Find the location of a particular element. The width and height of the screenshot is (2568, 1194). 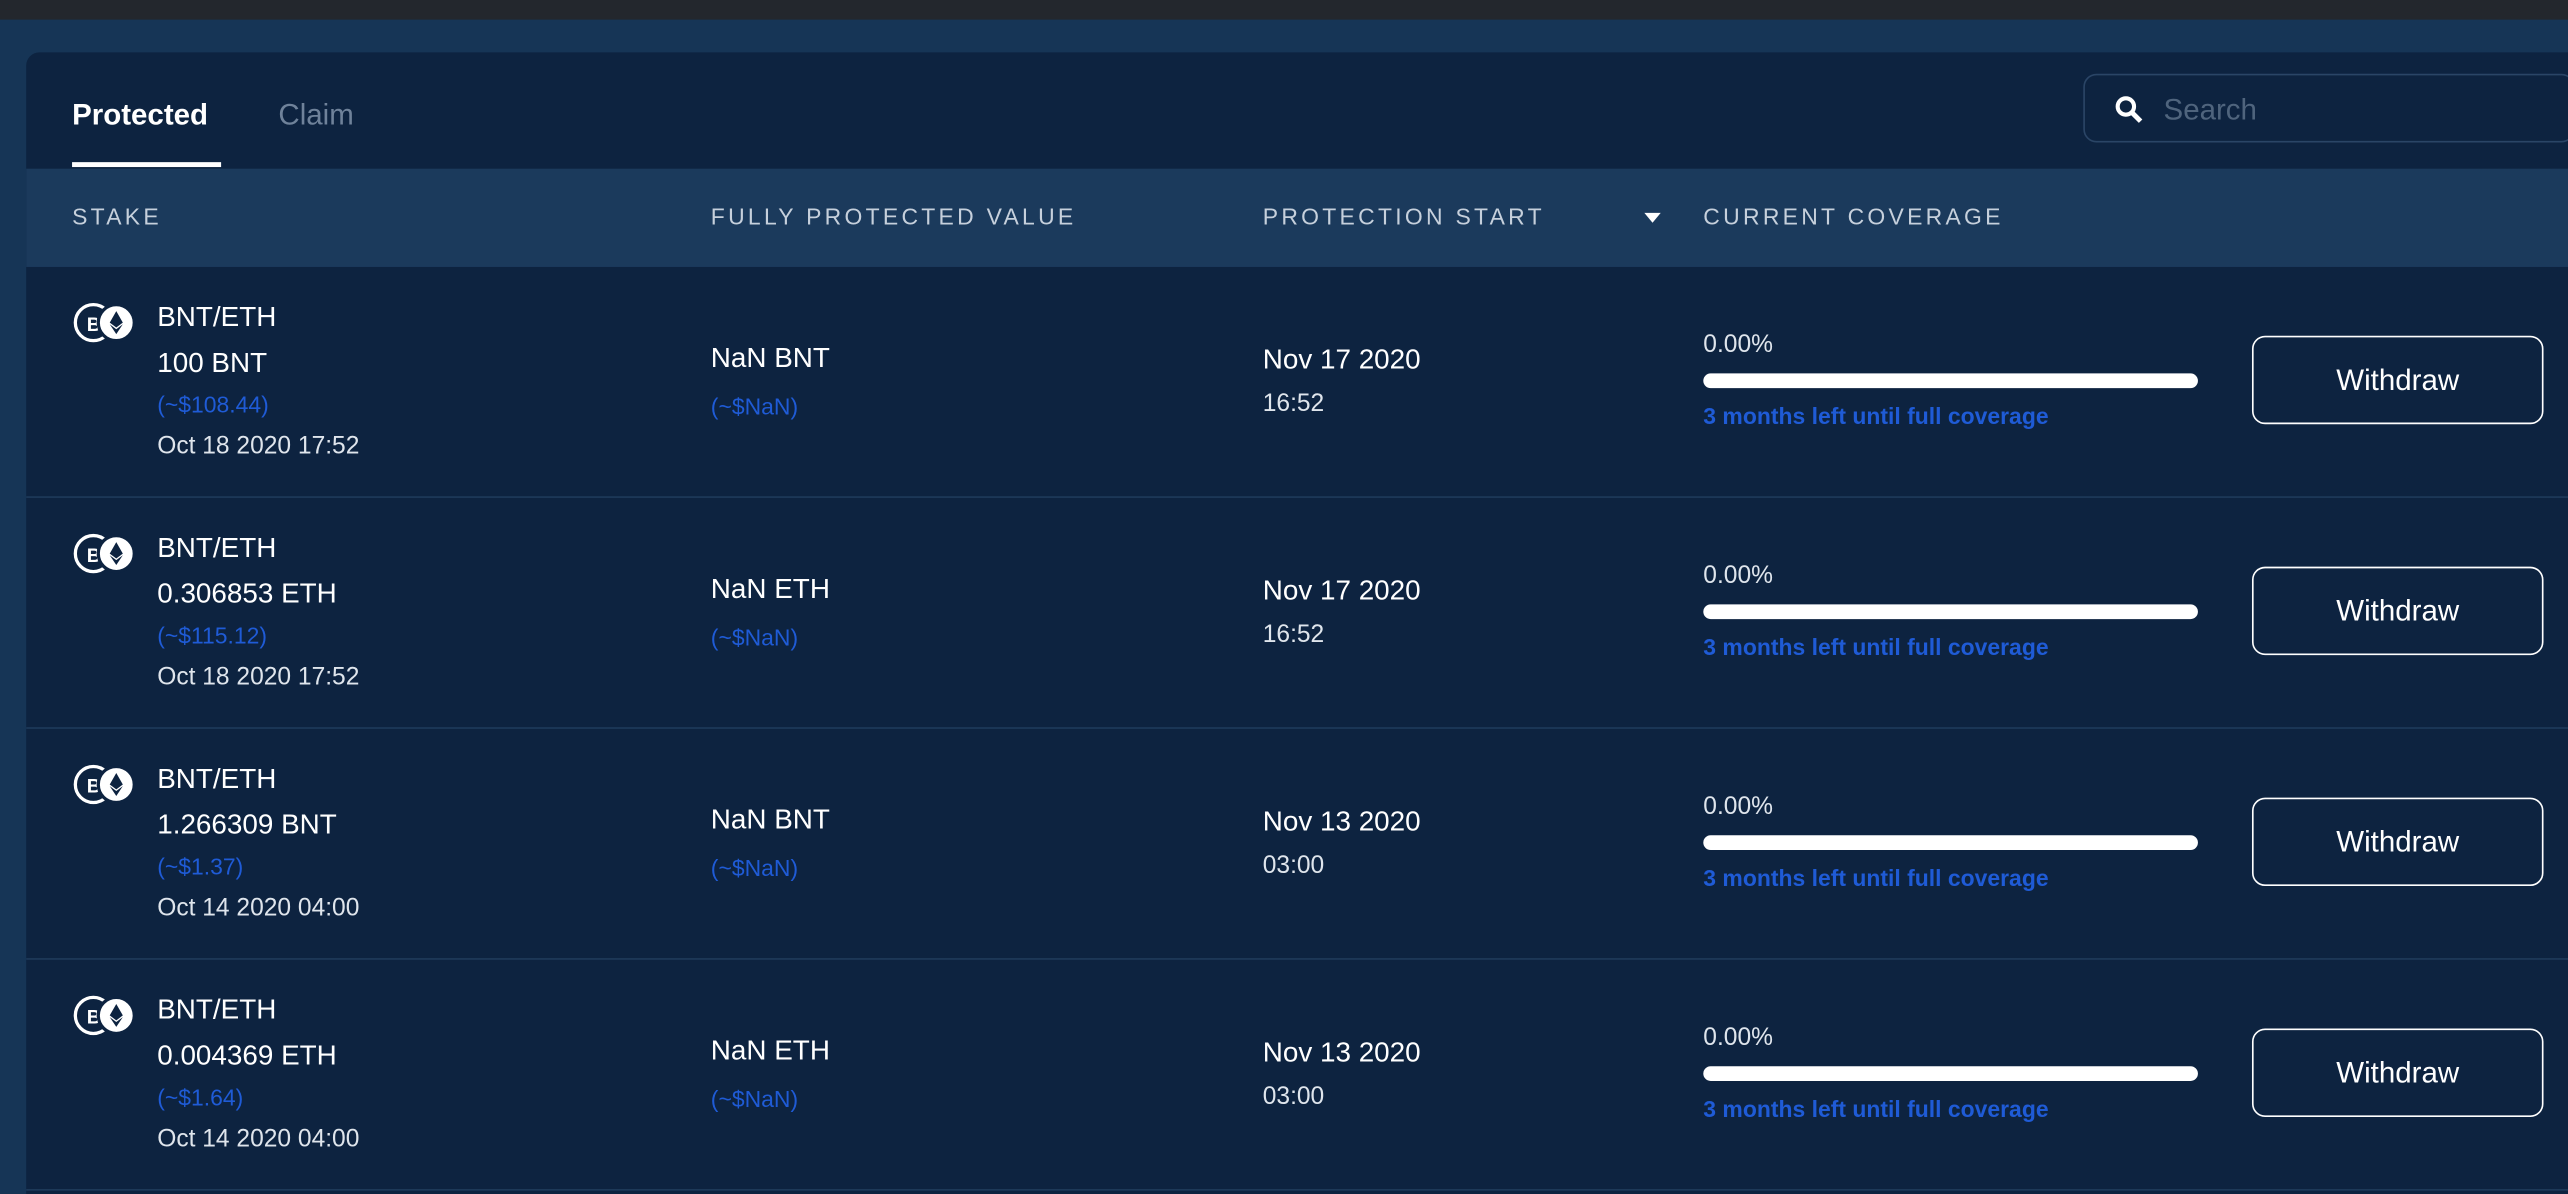

tab-claim: Claim is located at coordinates (316, 115).